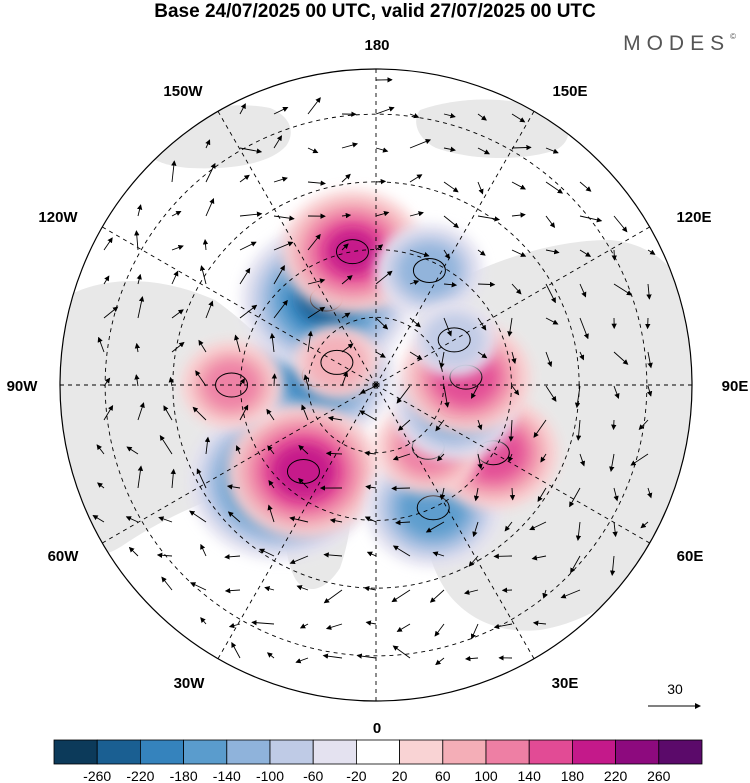  I want to click on colorbar-tick-label: 220, so click(616, 775).